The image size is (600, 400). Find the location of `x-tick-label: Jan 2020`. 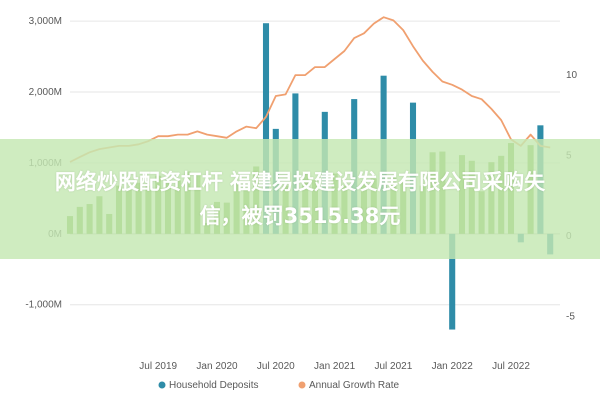

x-tick-label: Jan 2020 is located at coordinates (217, 366).